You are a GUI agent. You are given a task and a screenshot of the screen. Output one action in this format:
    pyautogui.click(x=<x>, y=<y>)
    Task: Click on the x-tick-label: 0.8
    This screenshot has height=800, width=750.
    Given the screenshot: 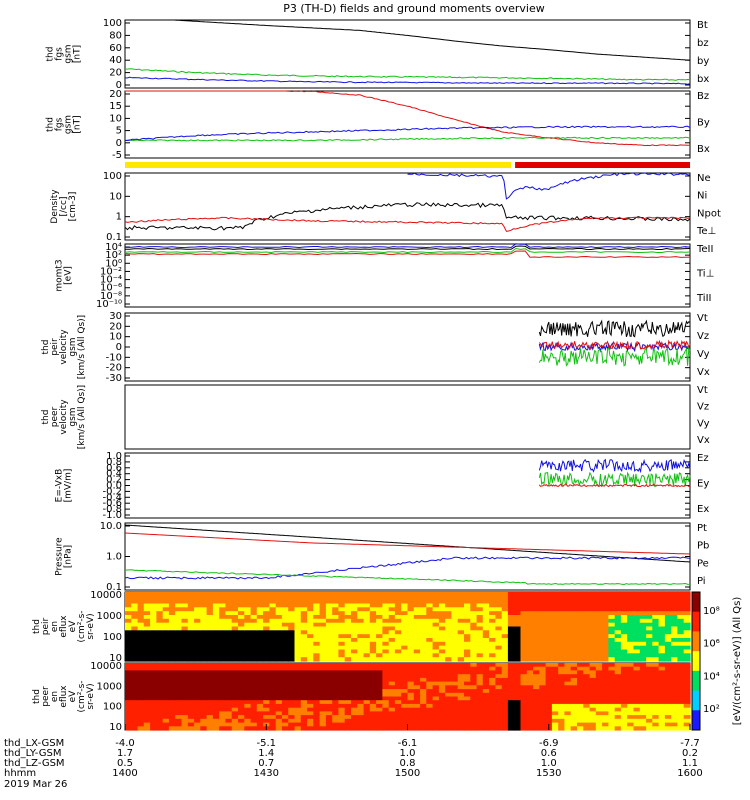 What is the action you would take?
    pyautogui.click(x=408, y=763)
    